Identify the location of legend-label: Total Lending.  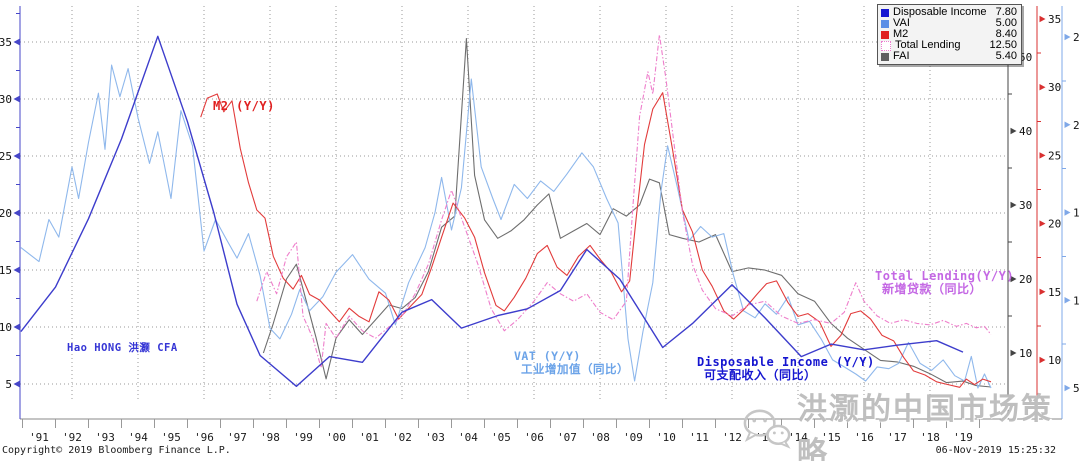
(928, 45).